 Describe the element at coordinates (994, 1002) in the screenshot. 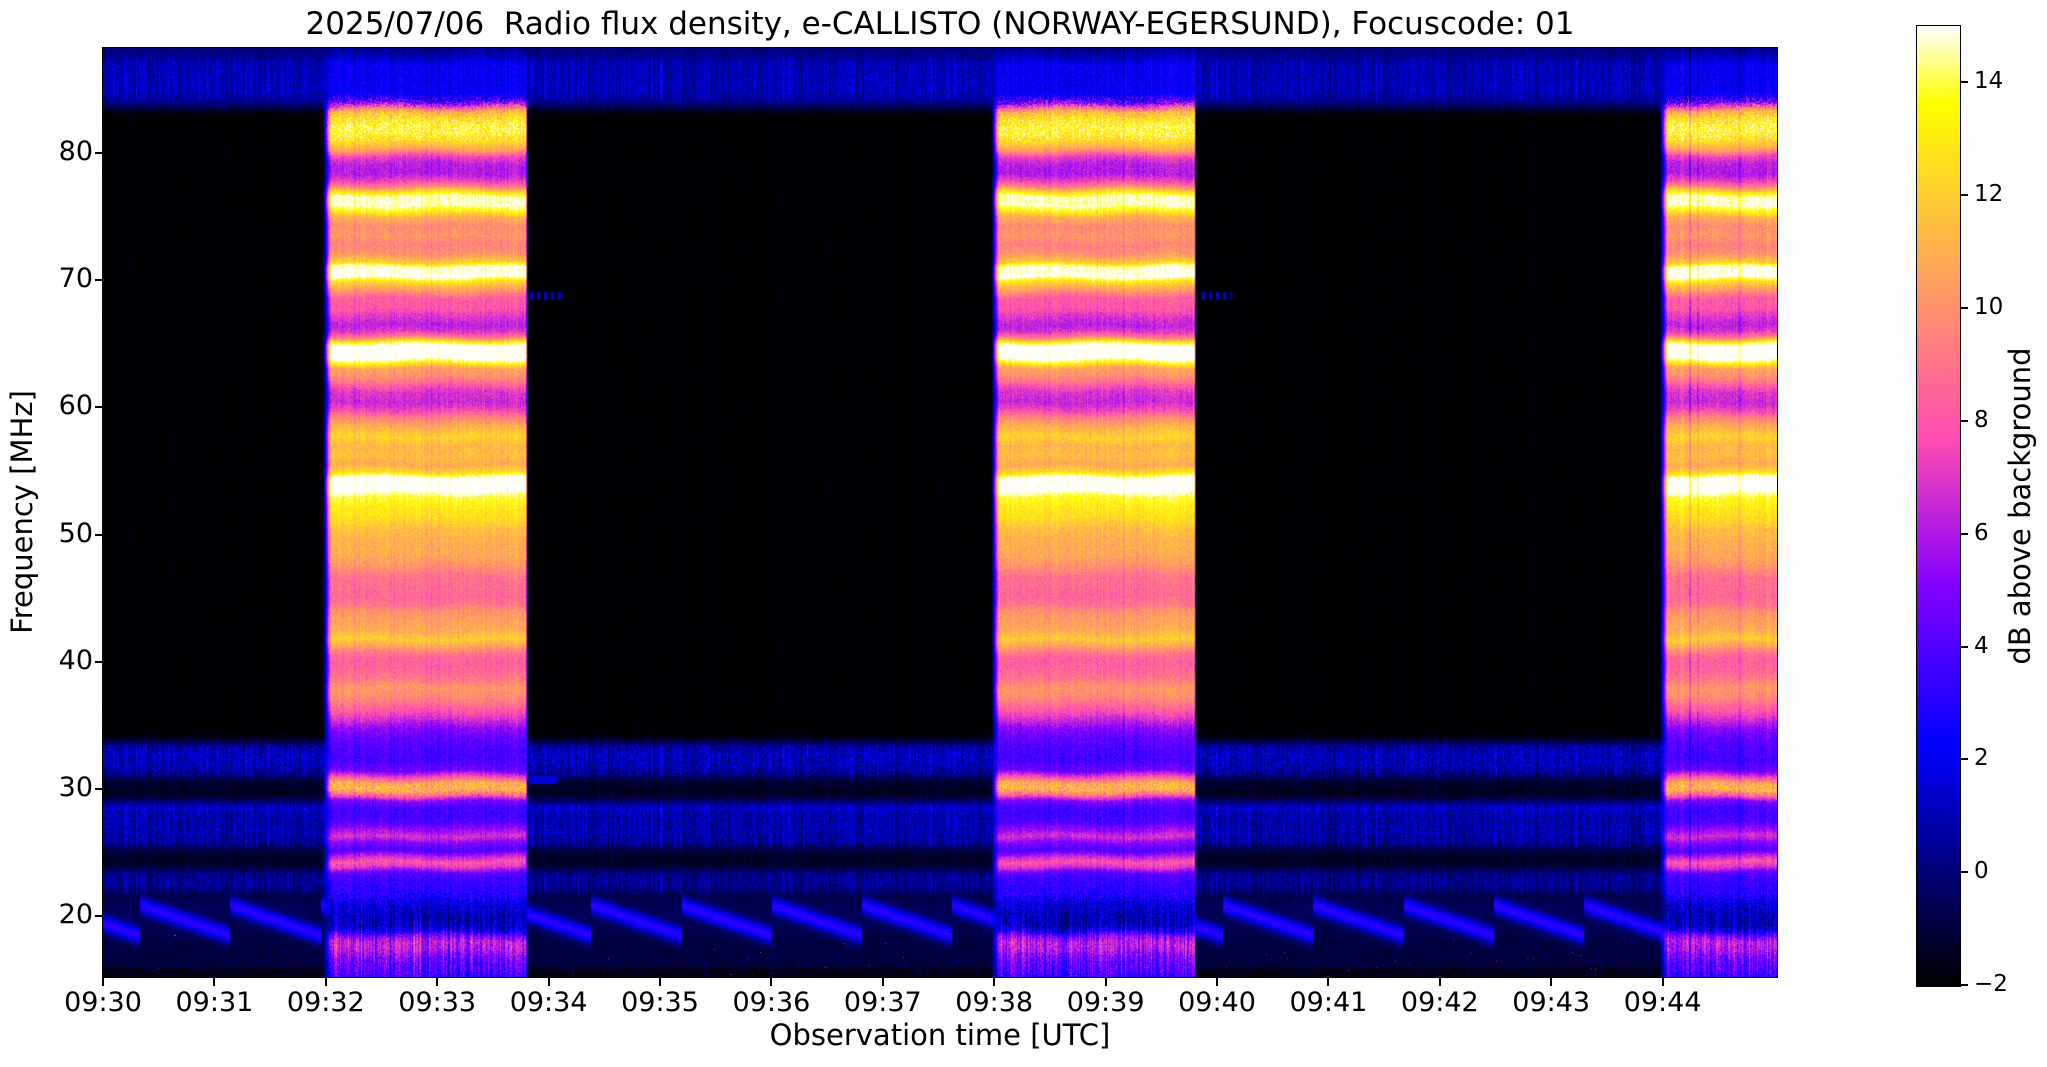

I see `x-tick-label: 09:38` at that location.